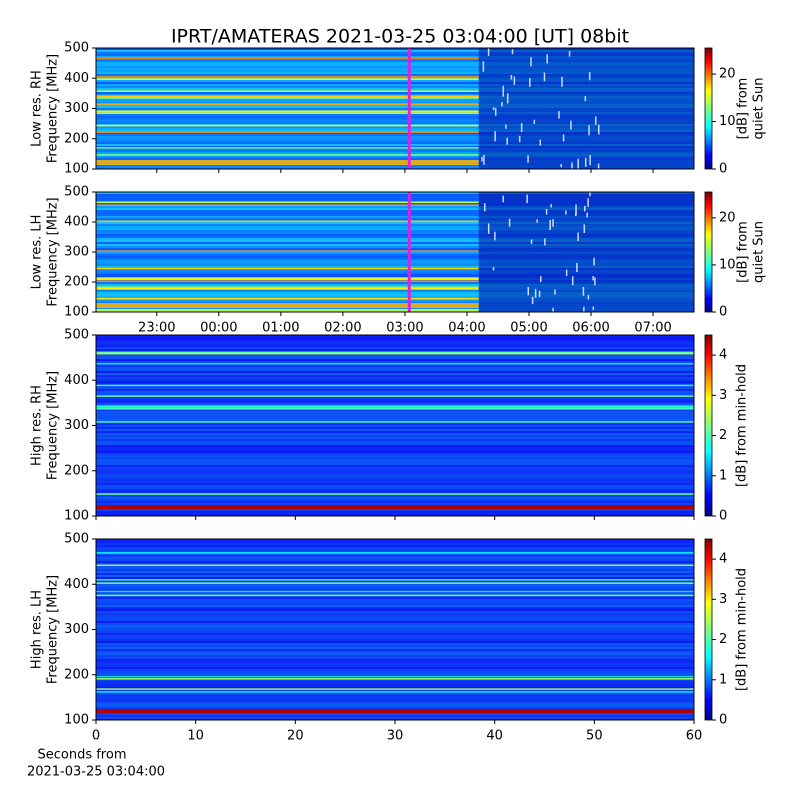  Describe the element at coordinates (37, 629) in the screenshot. I see `y-axis-label: High res. LH` at that location.